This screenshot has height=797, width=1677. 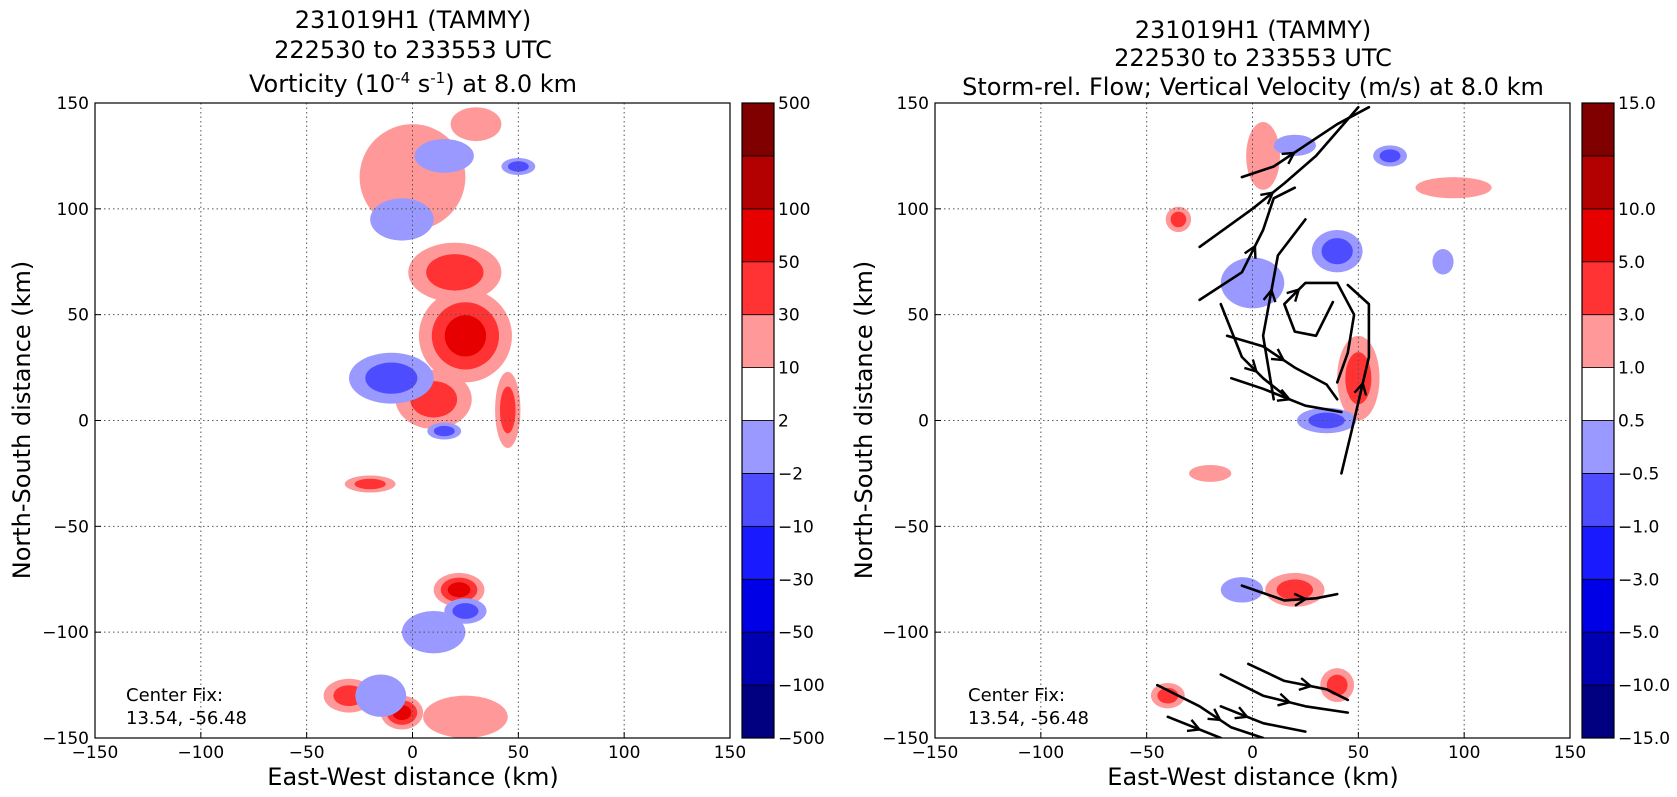 What do you see at coordinates (796, 527) in the screenshot?
I see `colorbar-tick-label: −10` at bounding box center [796, 527].